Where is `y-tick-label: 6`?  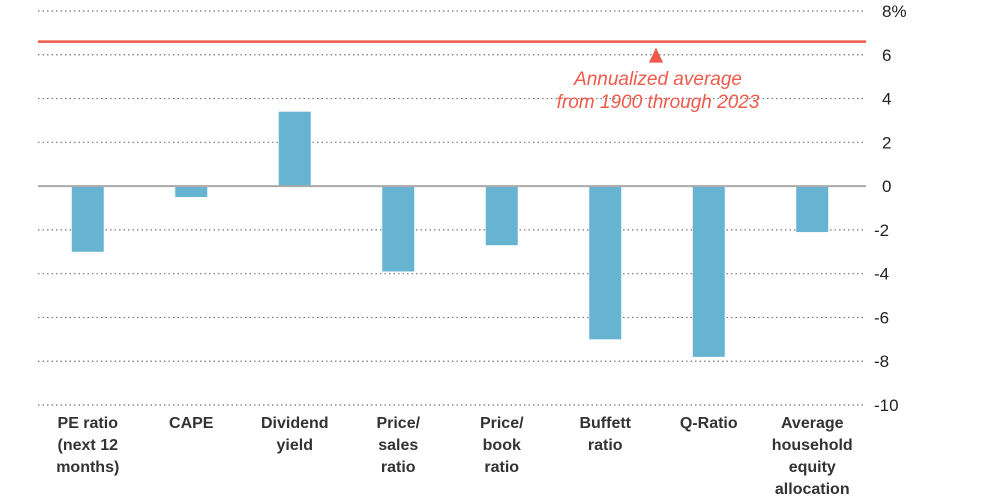 y-tick-label: 6 is located at coordinates (886, 55).